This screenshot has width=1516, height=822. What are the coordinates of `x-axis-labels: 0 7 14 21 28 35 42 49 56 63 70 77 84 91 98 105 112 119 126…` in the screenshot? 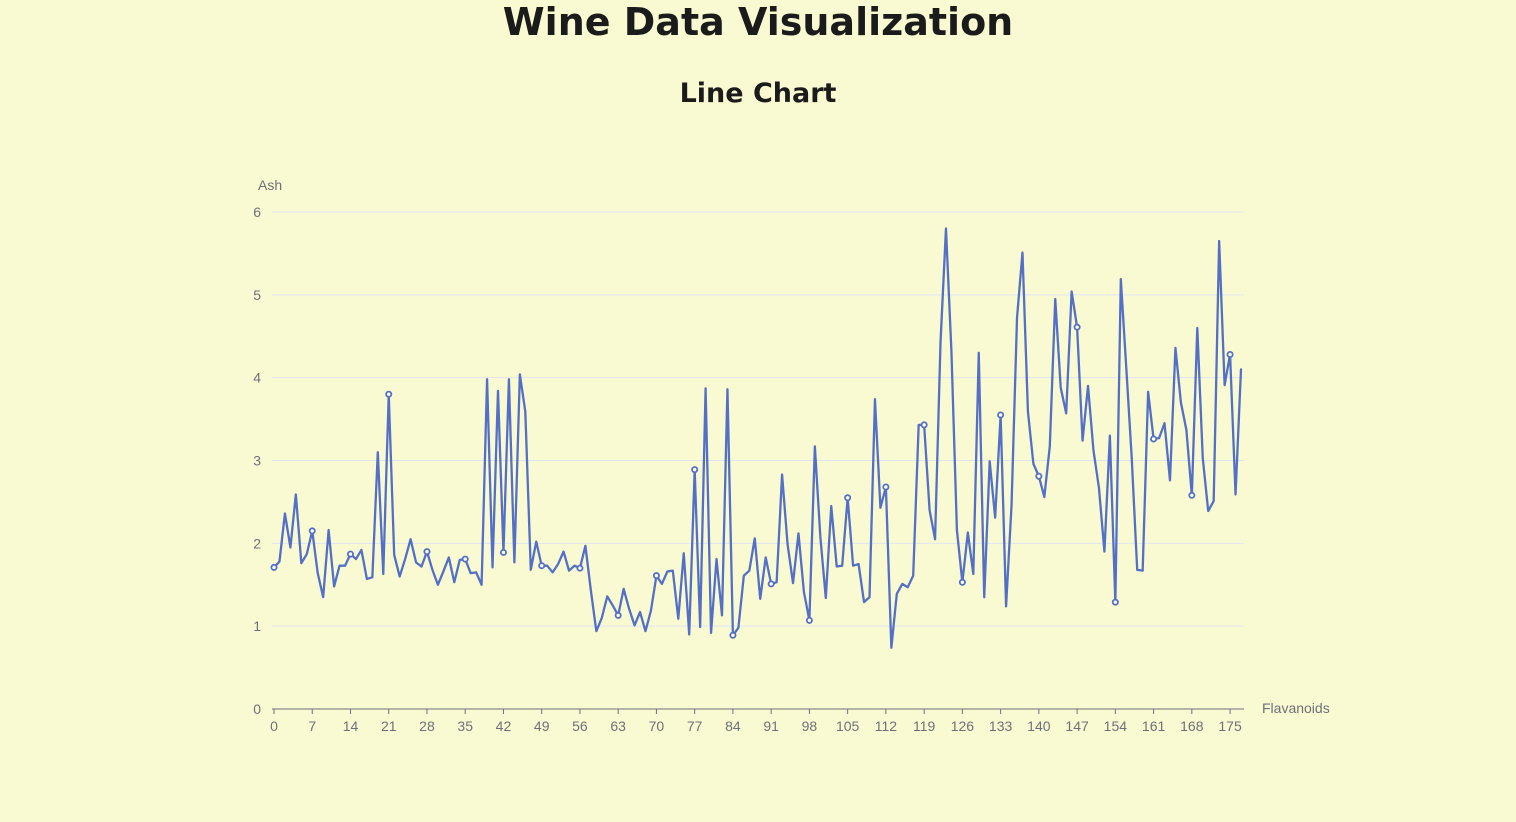 It's located at (756, 726).